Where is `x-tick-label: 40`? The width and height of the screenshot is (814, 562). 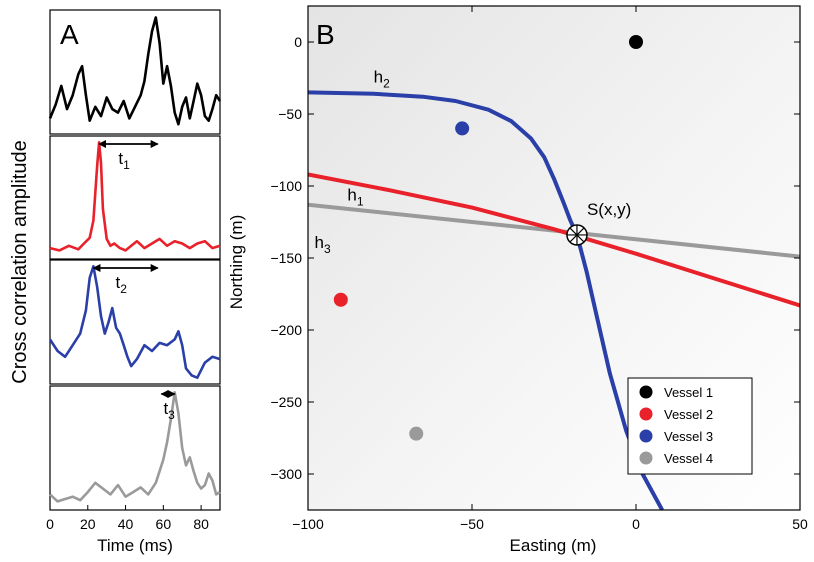
x-tick-label: 40 is located at coordinates (126, 524).